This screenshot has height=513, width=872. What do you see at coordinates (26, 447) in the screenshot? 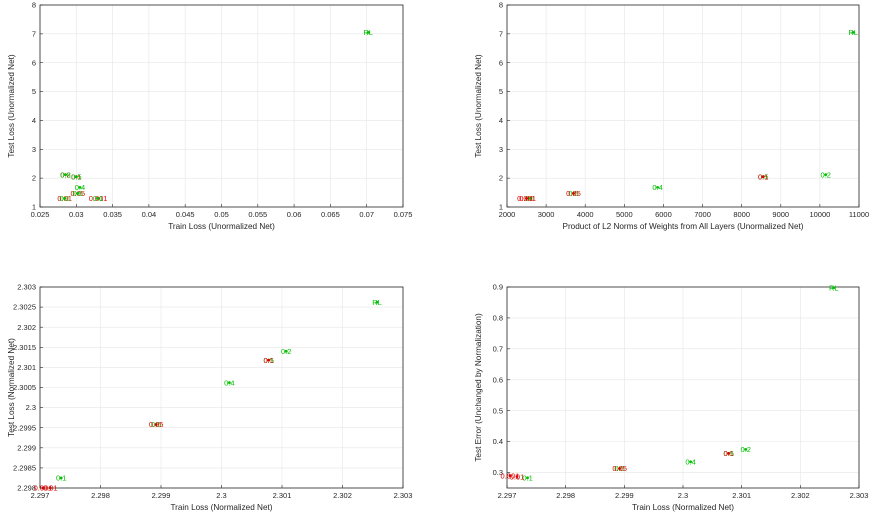
I see `y-tick-label: 2.299` at bounding box center [26, 447].